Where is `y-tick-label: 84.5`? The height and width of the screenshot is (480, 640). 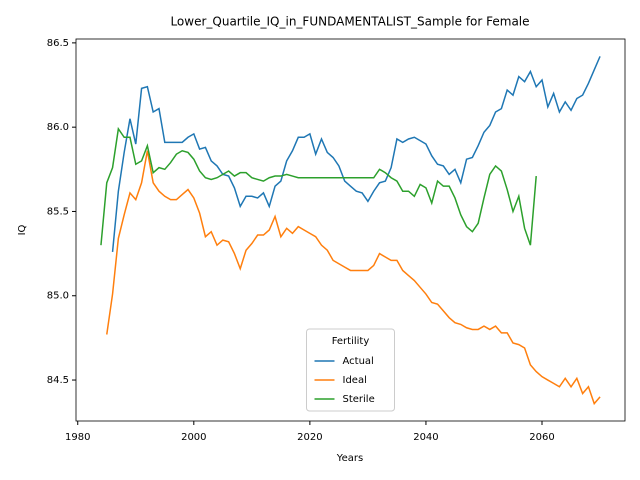 y-tick-label: 84.5 is located at coordinates (58, 380).